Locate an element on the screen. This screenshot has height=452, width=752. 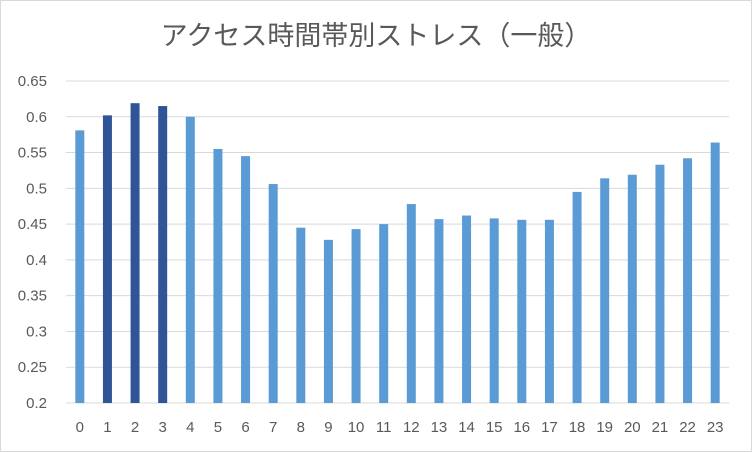
x-tick-label: 2 is located at coordinates (135, 427).